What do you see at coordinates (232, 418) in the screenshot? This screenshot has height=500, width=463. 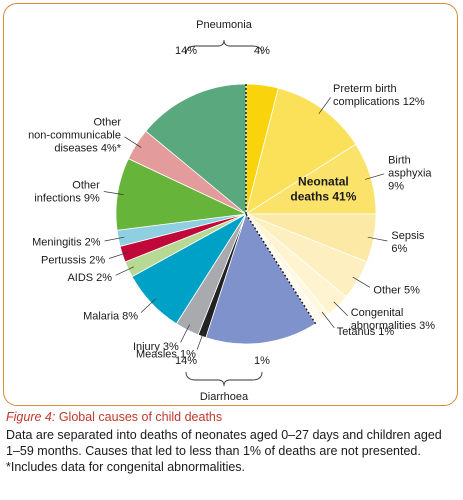 I see `figure-caption-title: Figure 4: Global causes of child deaths` at bounding box center [232, 418].